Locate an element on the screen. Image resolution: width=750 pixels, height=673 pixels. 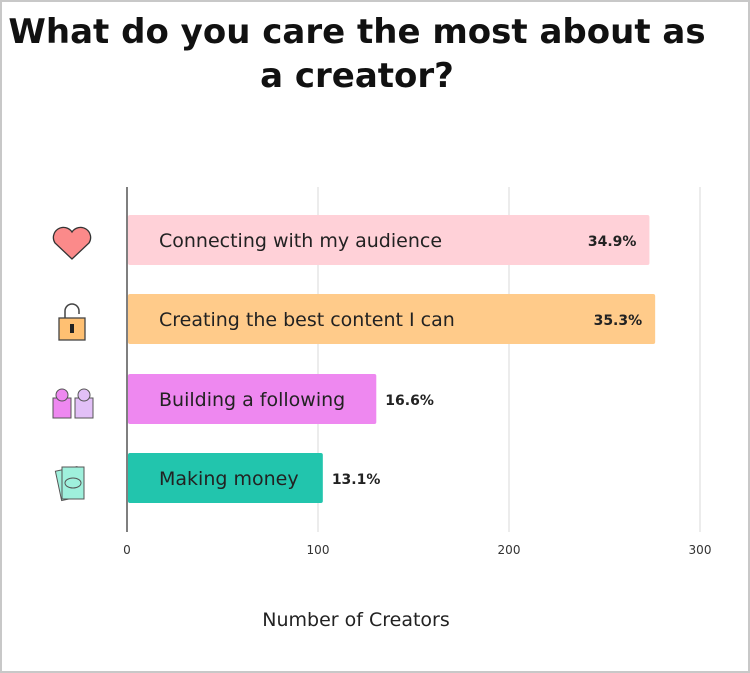
bar-data-label: 34.9% is located at coordinates (612, 242).